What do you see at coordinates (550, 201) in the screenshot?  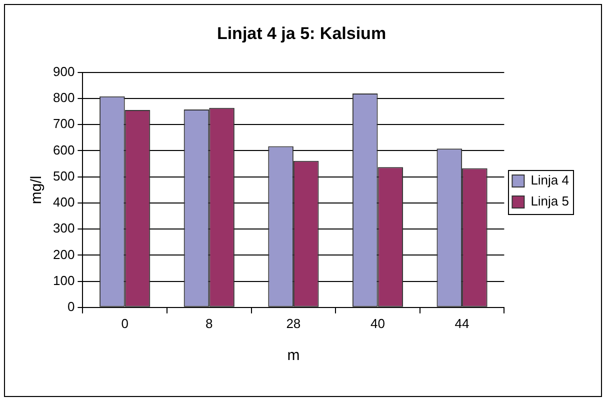 I see `legend-label: Linja 5` at bounding box center [550, 201].